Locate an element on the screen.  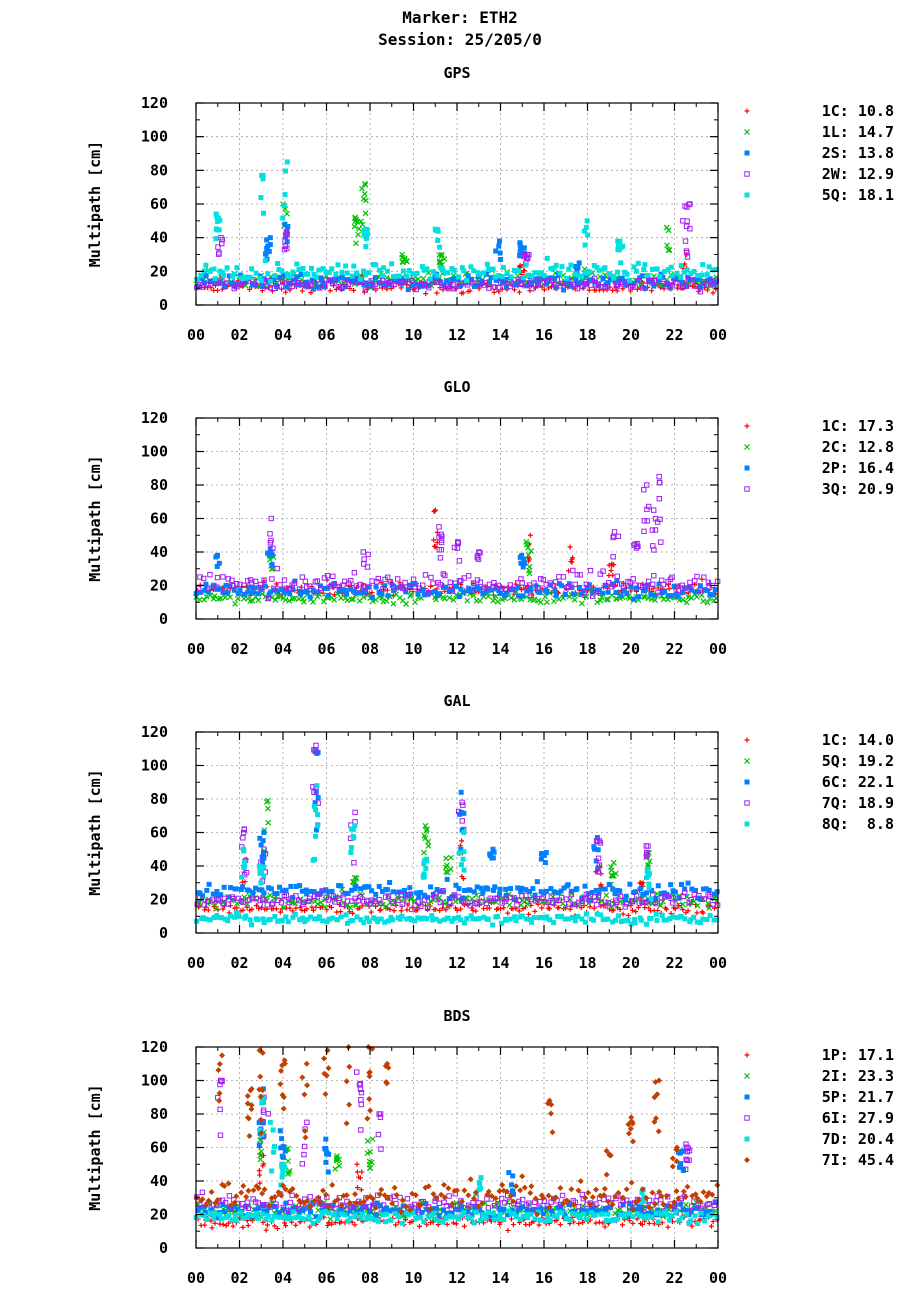
legend-entry-2P: 2P: 16.4 is located at coordinates (858, 468).